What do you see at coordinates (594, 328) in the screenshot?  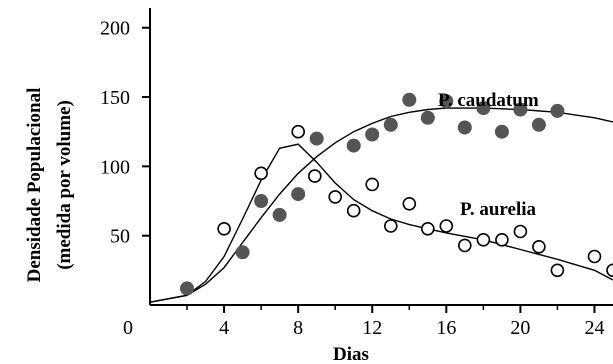 I see `x-tick-label: 24` at bounding box center [594, 328].